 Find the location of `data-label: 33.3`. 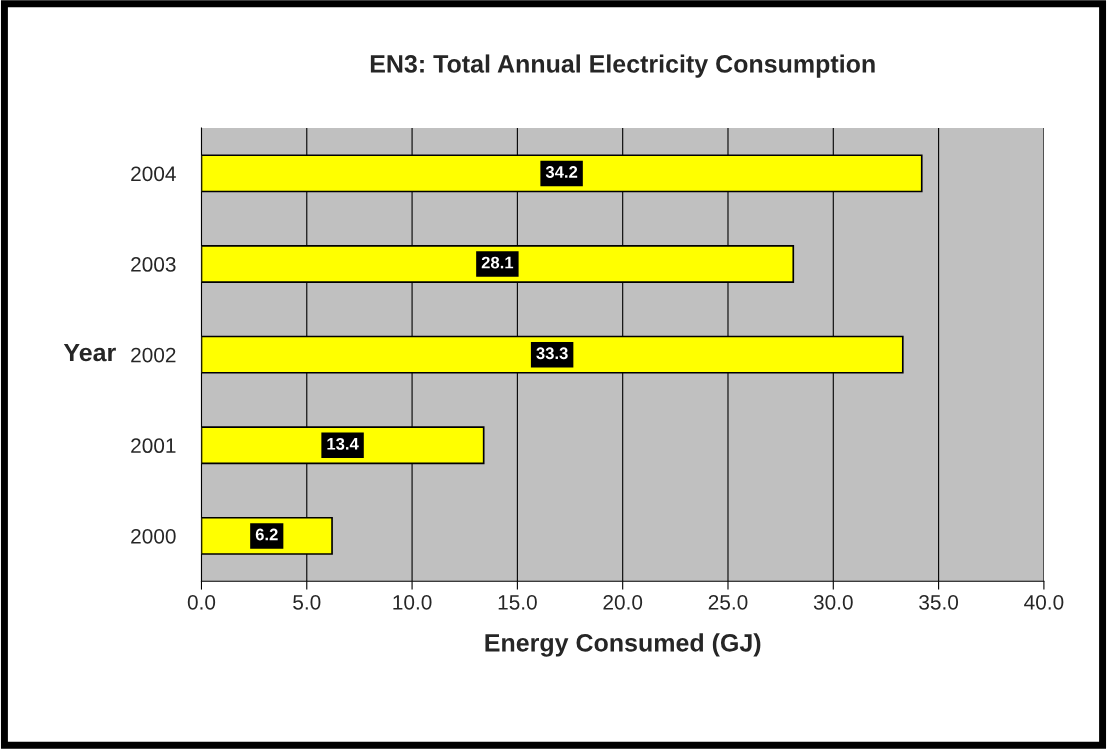

data-label: 33.3 is located at coordinates (552, 353).